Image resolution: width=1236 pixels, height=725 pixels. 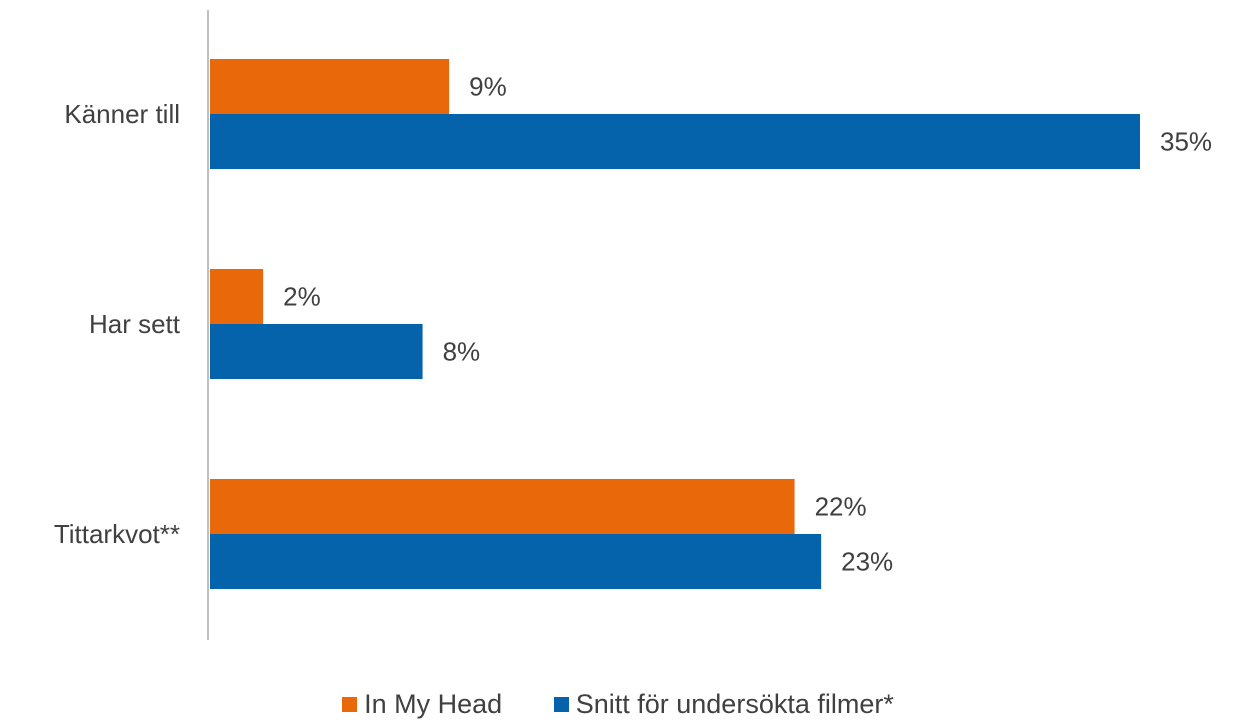 I want to click on data-label: 35%, so click(x=1186, y=142).